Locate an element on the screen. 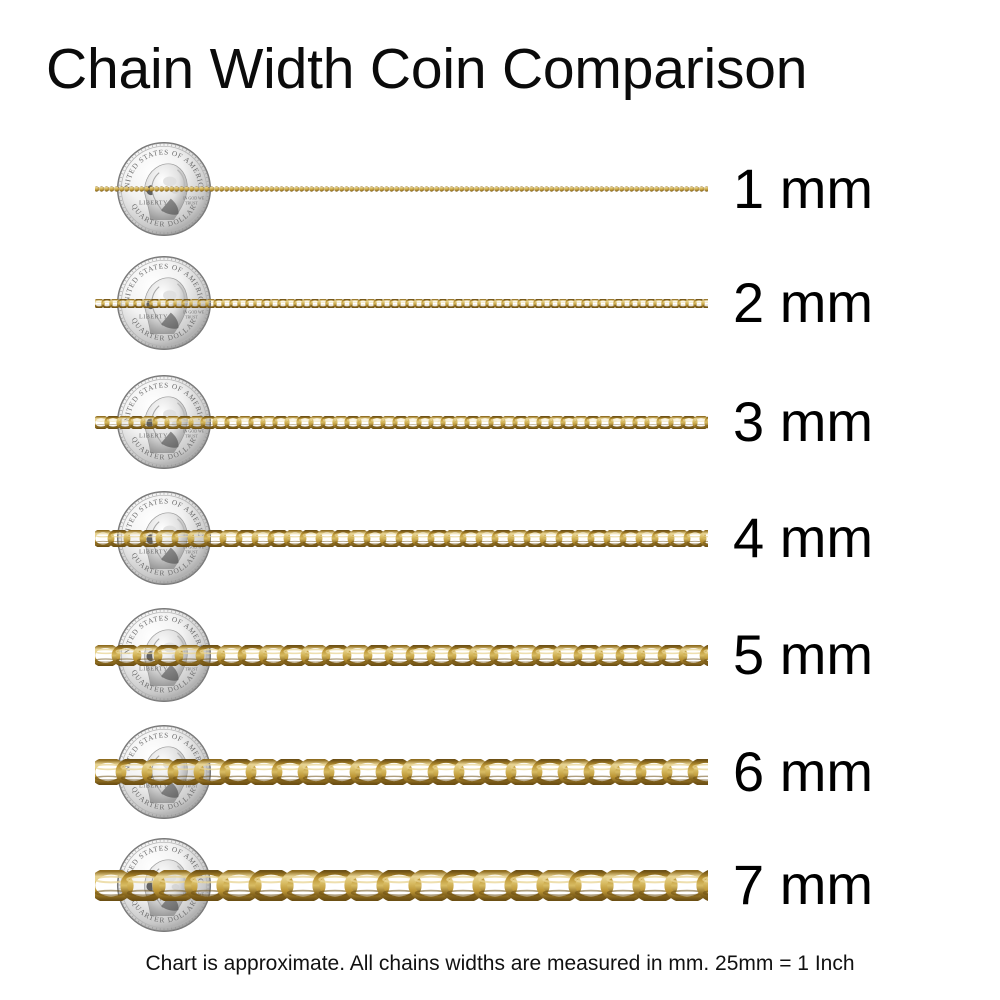 The image size is (1000, 1000). chain-width-label: 1 mm is located at coordinates (803, 188).